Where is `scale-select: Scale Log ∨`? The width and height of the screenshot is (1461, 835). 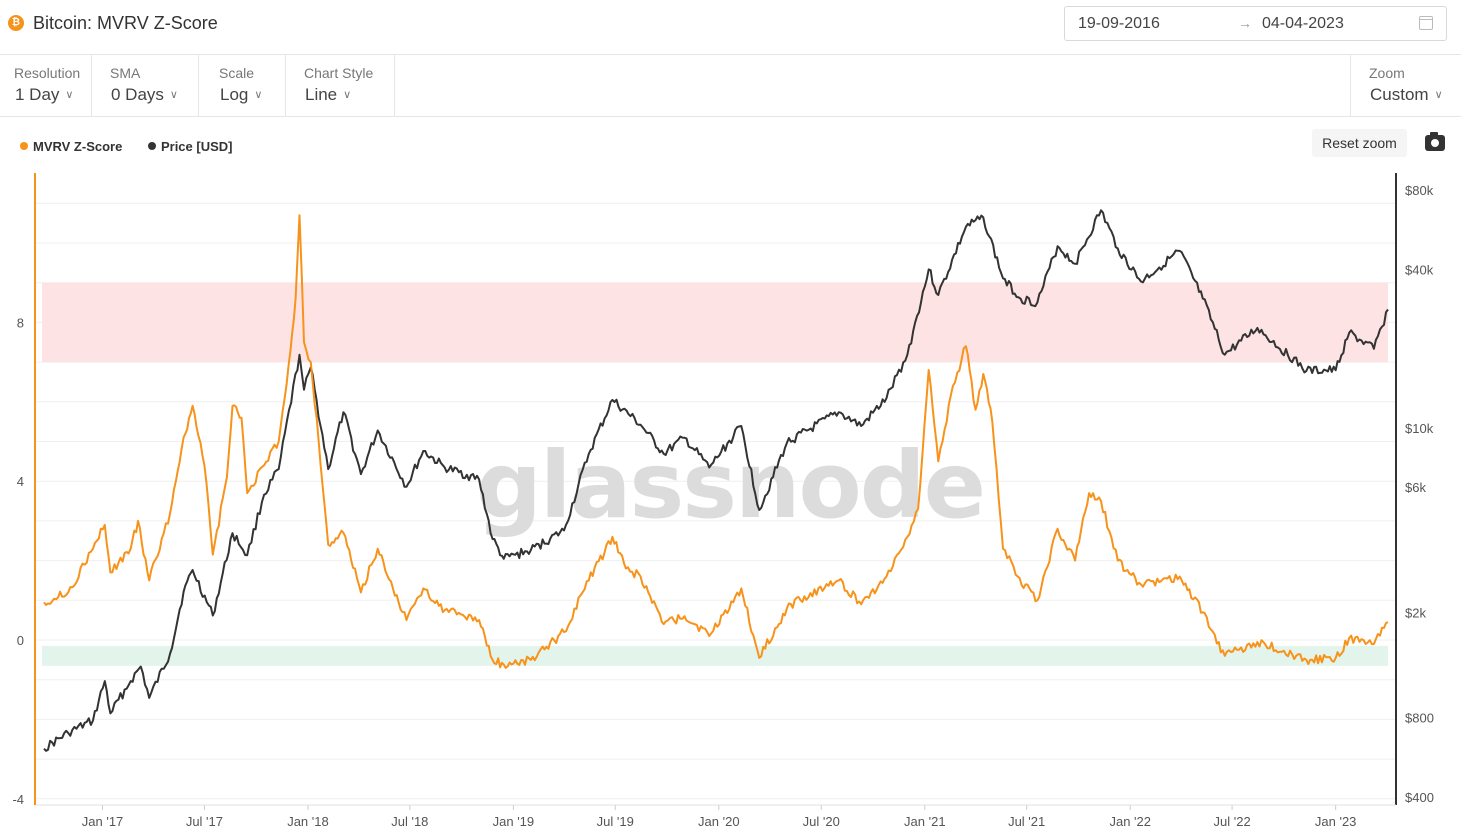
scale-select: Scale Log ∨ is located at coordinates (242, 86).